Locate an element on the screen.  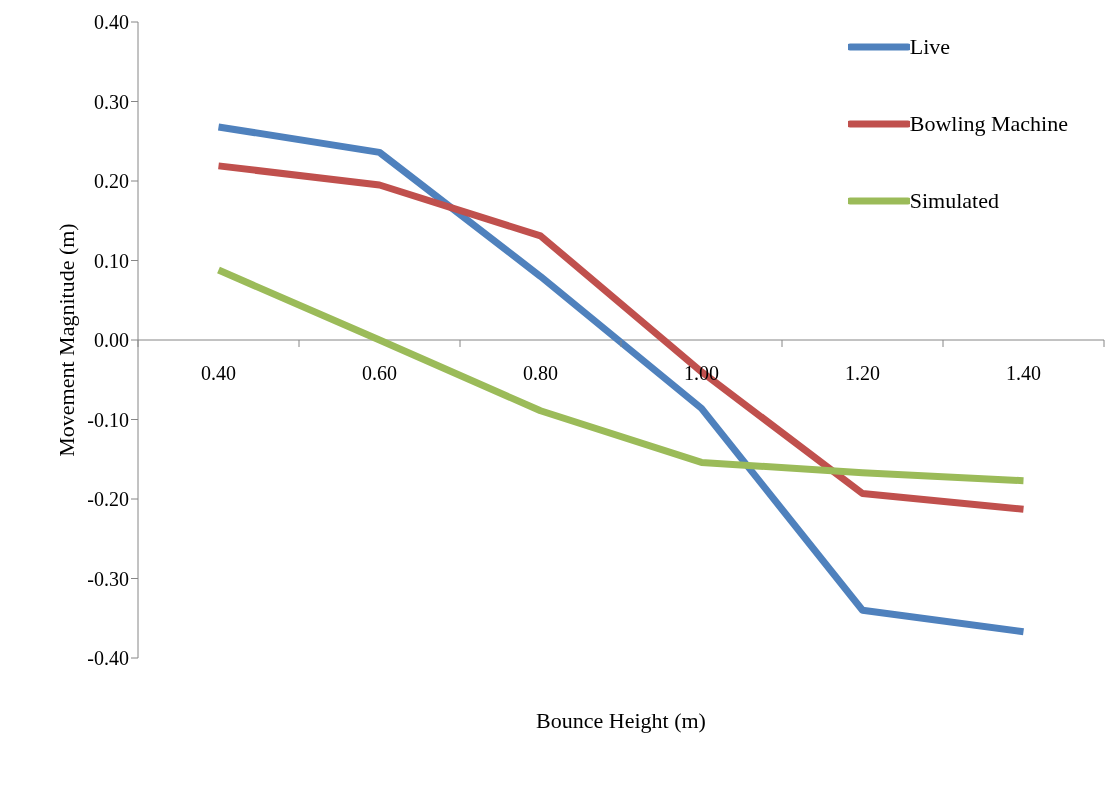
x-tick-label: 0.80 is located at coordinates (540, 373).